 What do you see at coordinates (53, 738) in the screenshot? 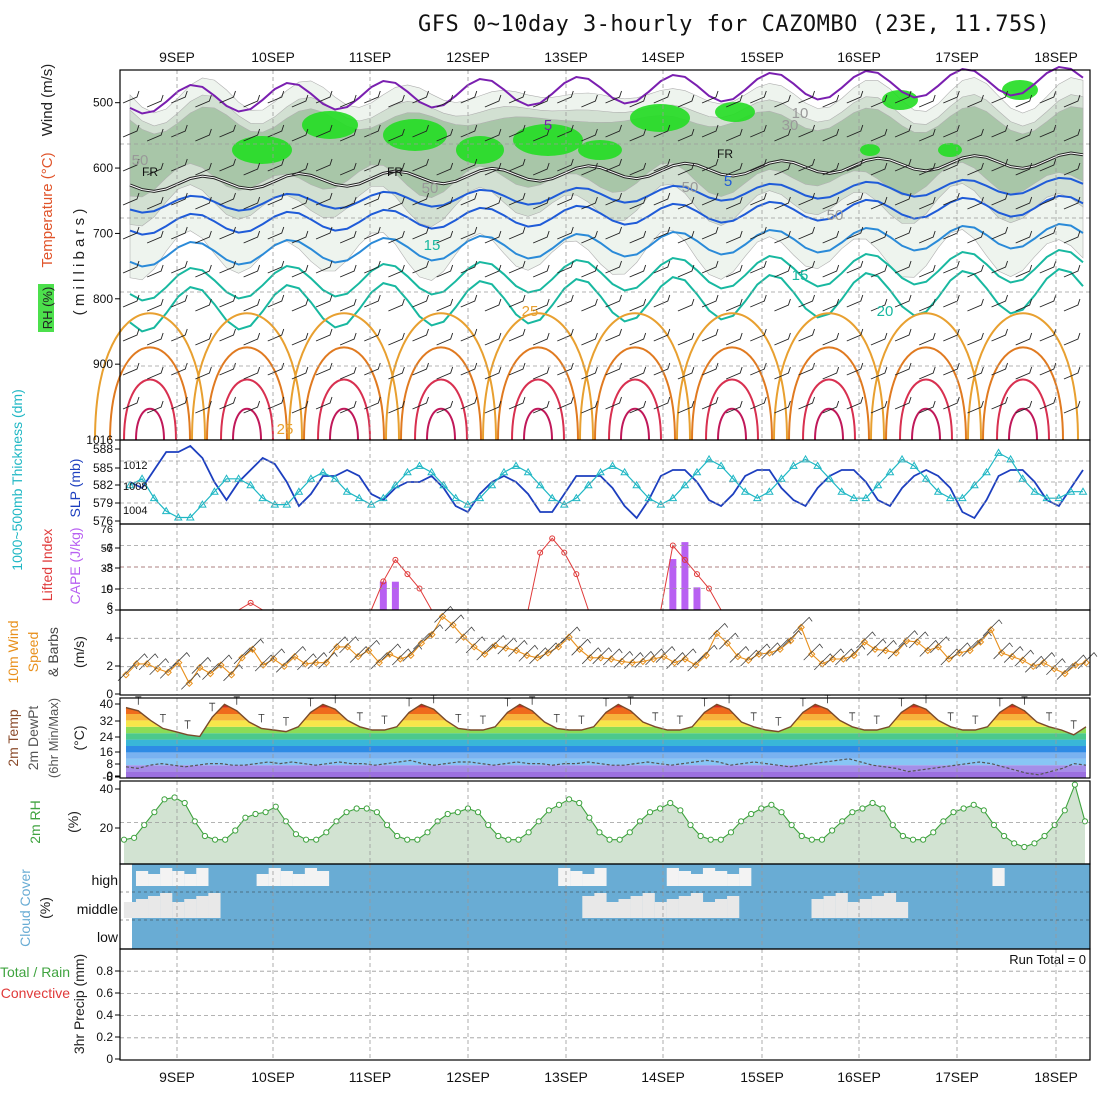
I see `ylabel-minmax: (6hr Min/Max)` at bounding box center [53, 738].